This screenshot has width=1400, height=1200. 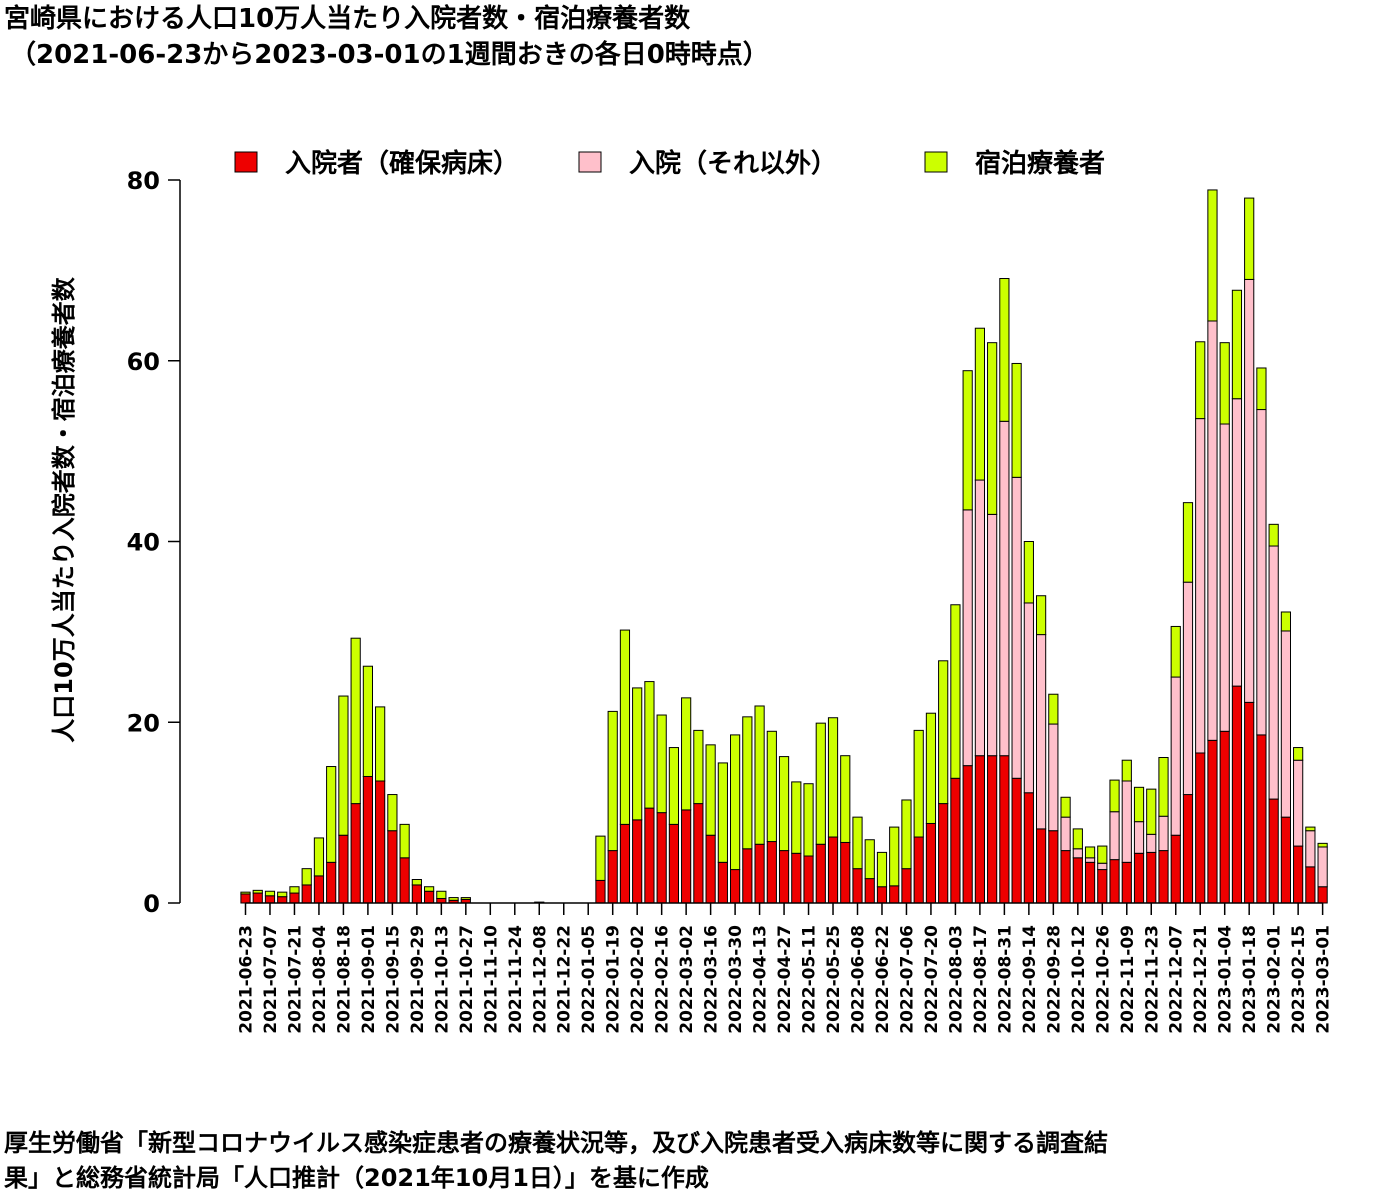 What do you see at coordinates (151, 904) in the screenshot?
I see `y-tick-label: 0` at bounding box center [151, 904].